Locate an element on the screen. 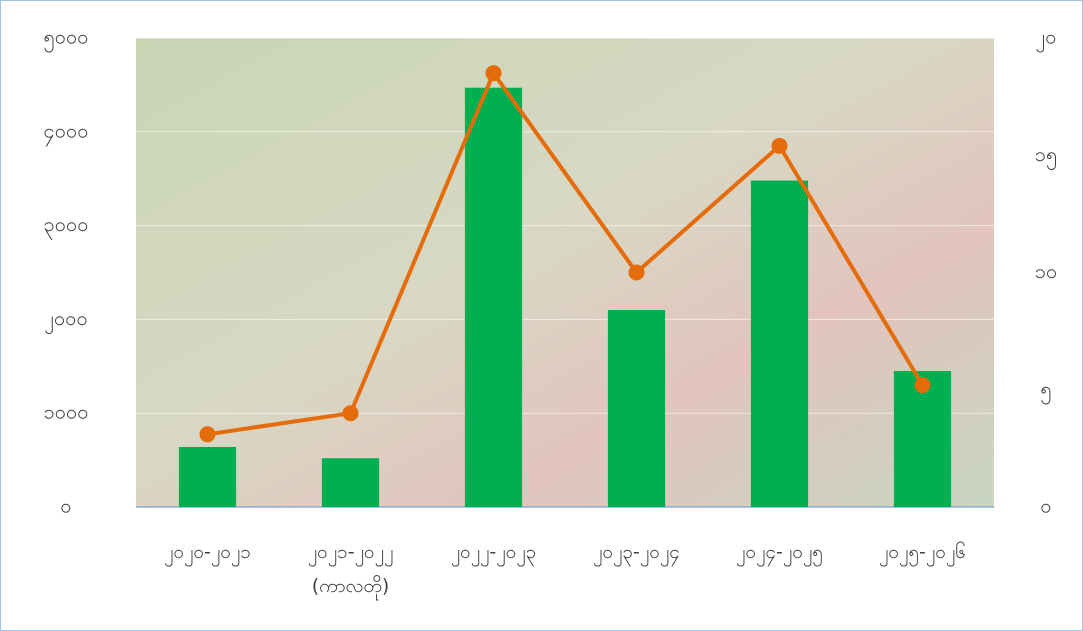 The width and height of the screenshot is (1083, 631). y-tick-label: ၁၀၀၀ is located at coordinates (66, 412).